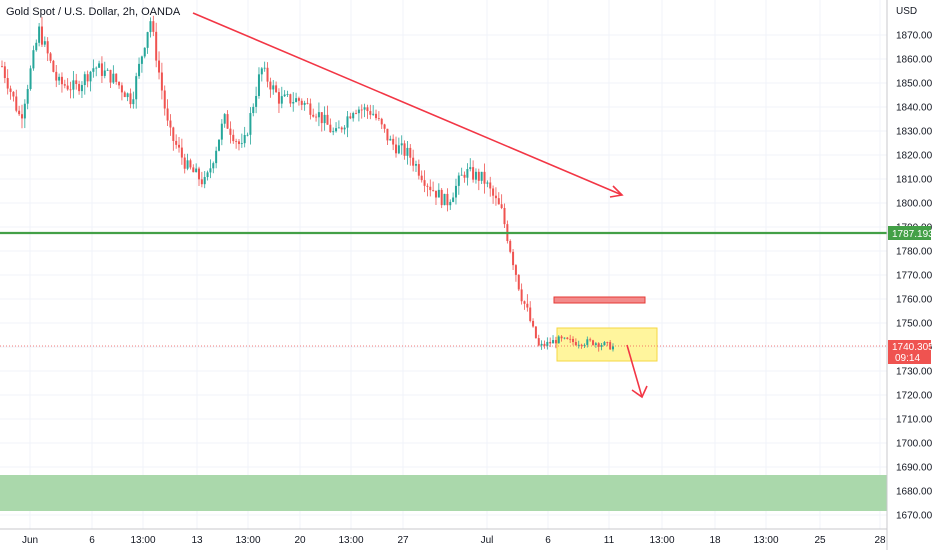 The image size is (932, 555). What do you see at coordinates (599, 300) in the screenshot?
I see `resistance-zone` at bounding box center [599, 300].